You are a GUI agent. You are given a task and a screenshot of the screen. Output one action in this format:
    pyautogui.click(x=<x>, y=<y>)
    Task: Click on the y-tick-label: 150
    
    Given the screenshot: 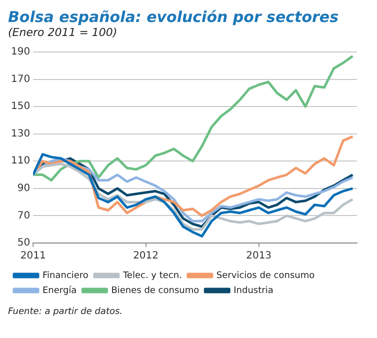 What is the action you would take?
    pyautogui.click(x=20, y=106)
    